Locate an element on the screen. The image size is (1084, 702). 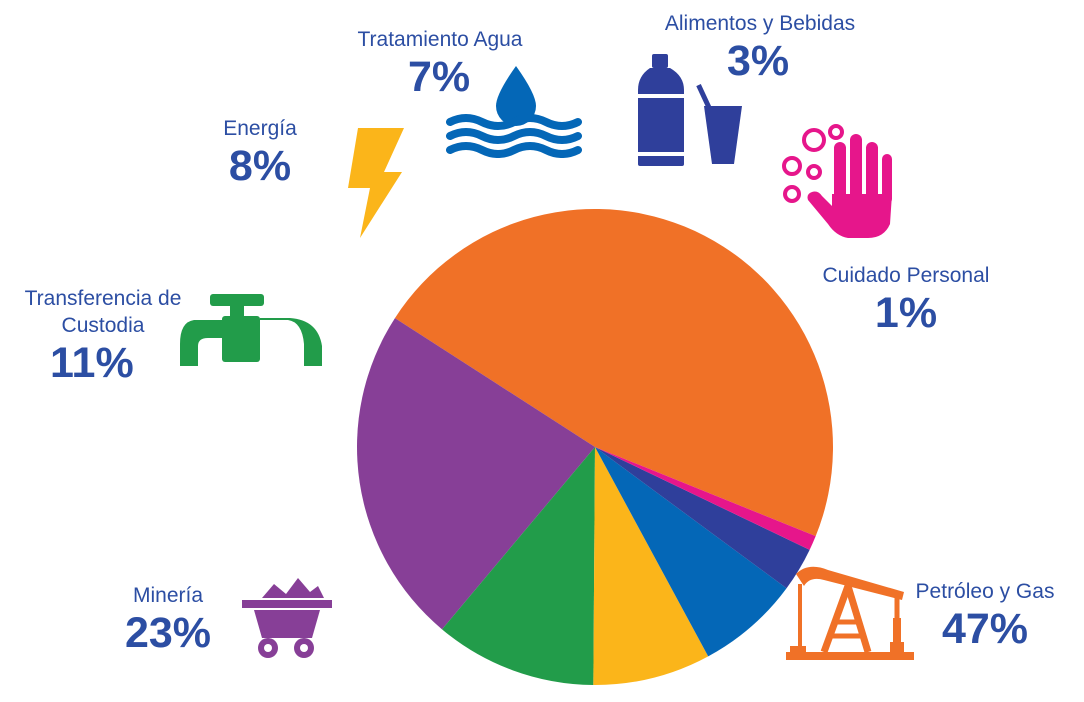
pipeline-valve-icon is located at coordinates (251, 330).